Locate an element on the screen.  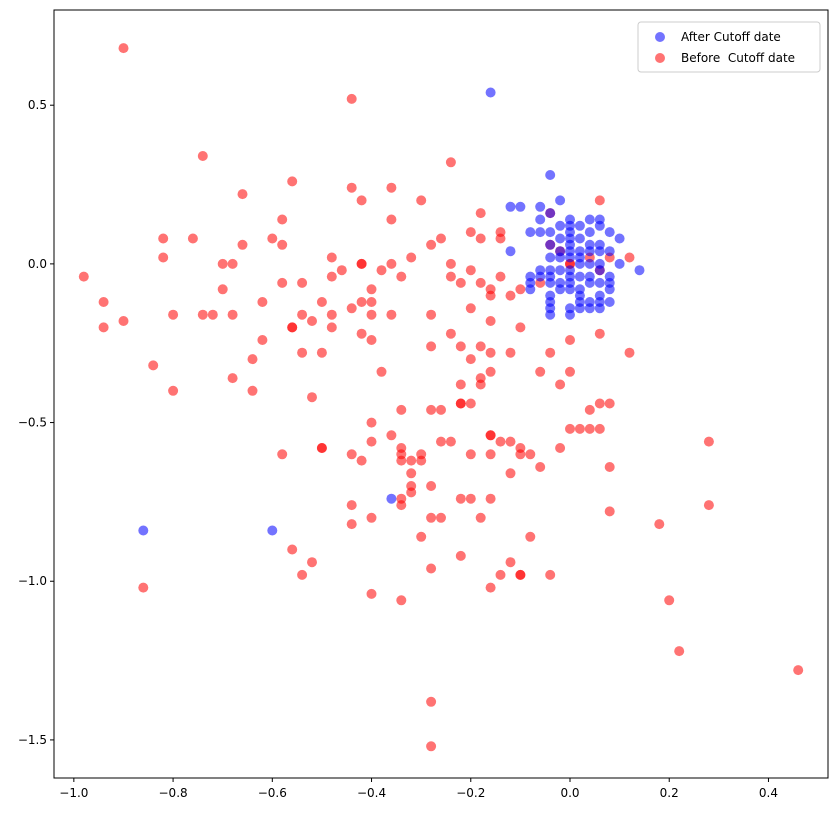
x-tick-label: −0.2 is located at coordinates (470, 793).